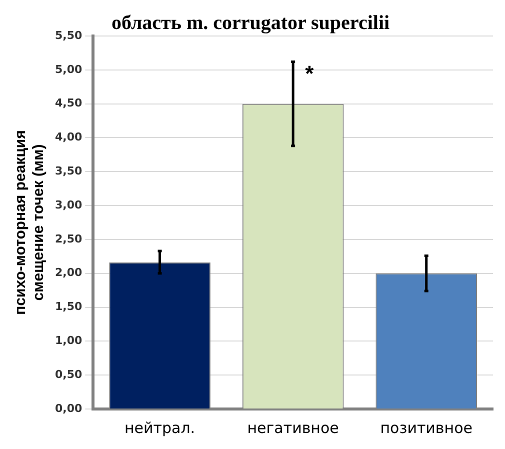 The width and height of the screenshot is (505, 449). I want to click on y-tick-label: 4,50, so click(68, 103).